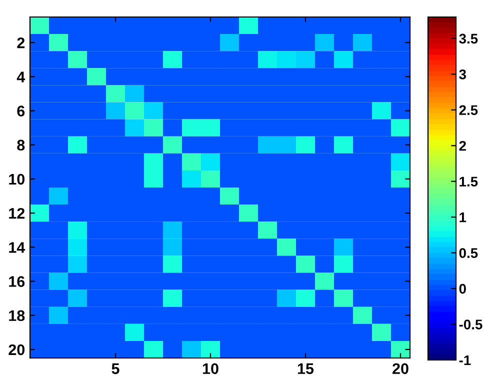  What do you see at coordinates (17, 247) in the screenshot?
I see `y-tick-label: 14` at bounding box center [17, 247].